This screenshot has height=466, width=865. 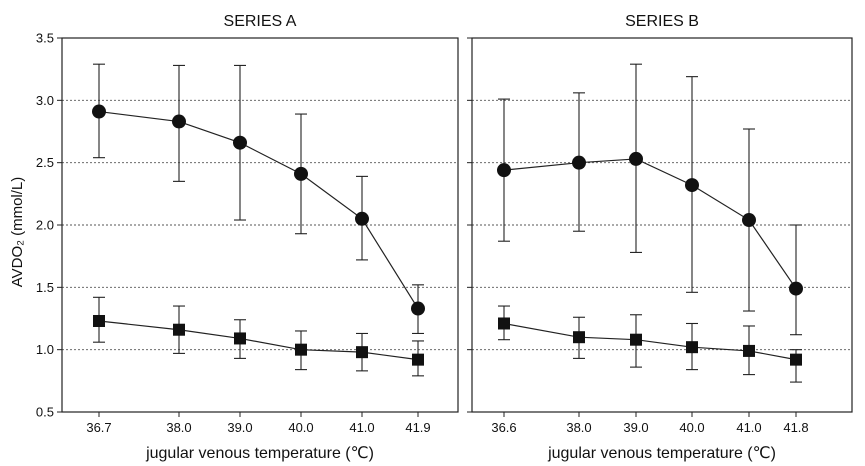 What do you see at coordinates (45, 38) in the screenshot?
I see `y-tick-label: 3.5` at bounding box center [45, 38].